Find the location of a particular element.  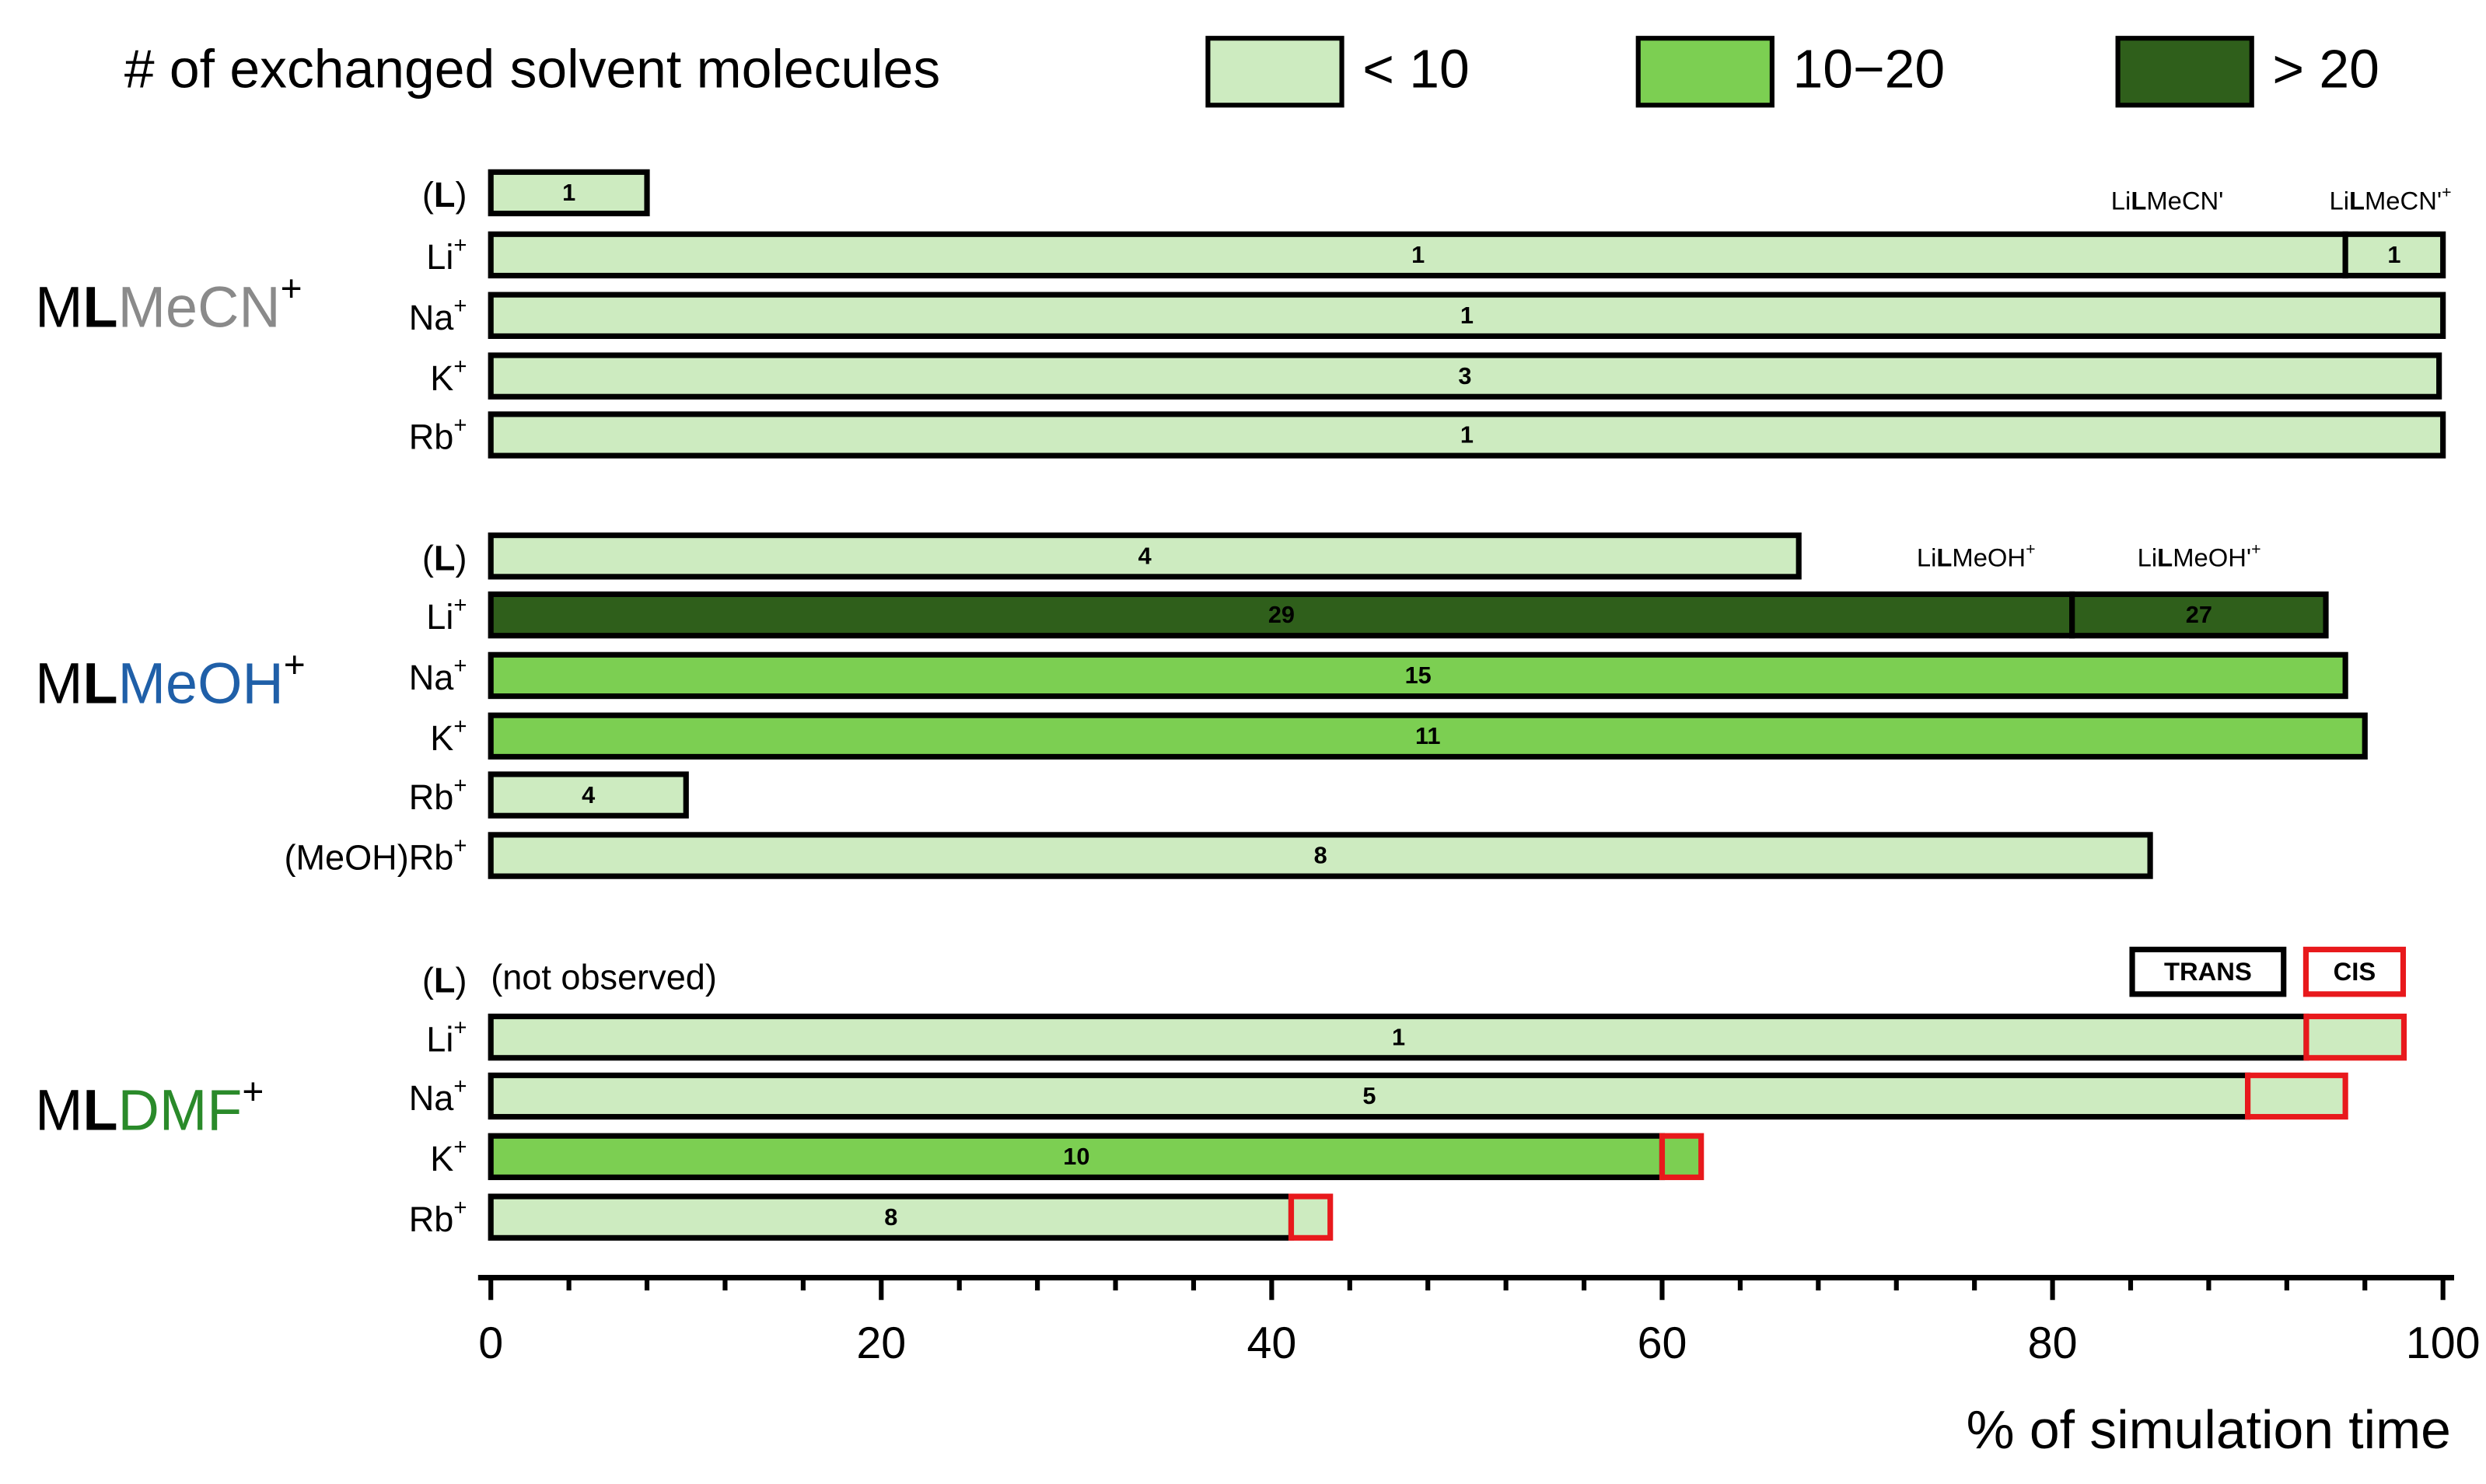

group-label: MLMeCN+ is located at coordinates (168, 304).